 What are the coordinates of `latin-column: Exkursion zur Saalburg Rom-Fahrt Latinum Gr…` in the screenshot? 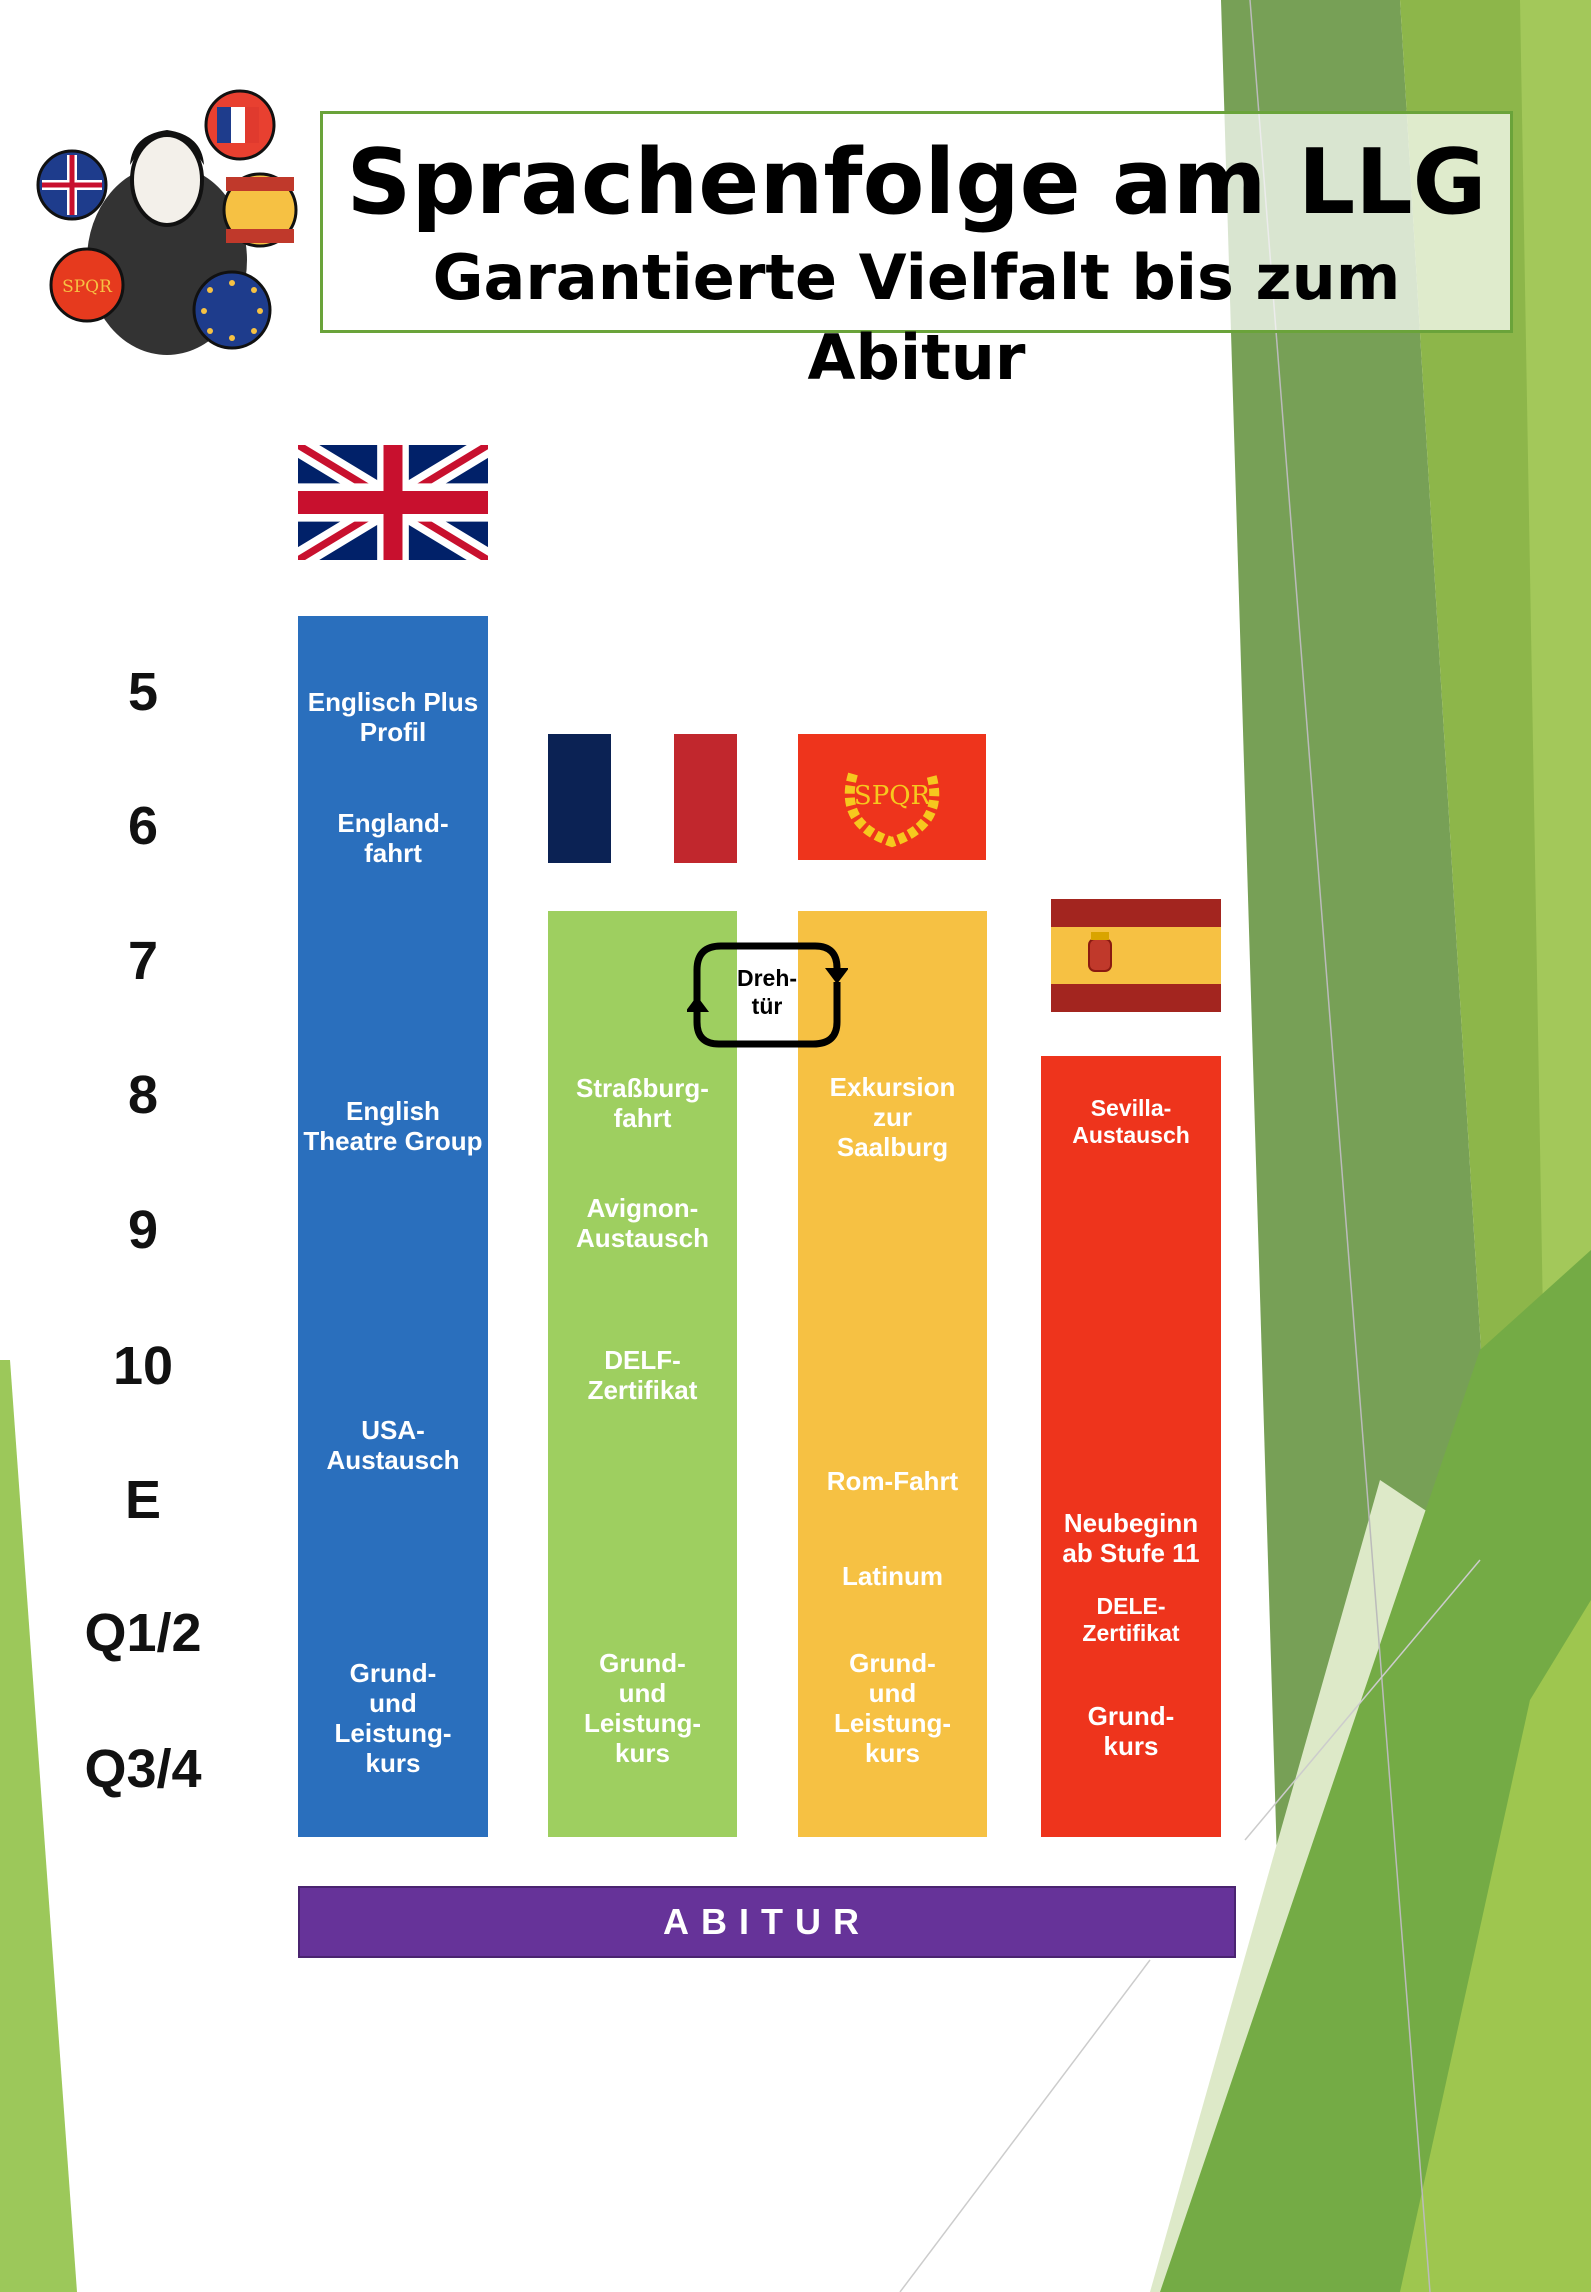 It's located at (892, 1374).